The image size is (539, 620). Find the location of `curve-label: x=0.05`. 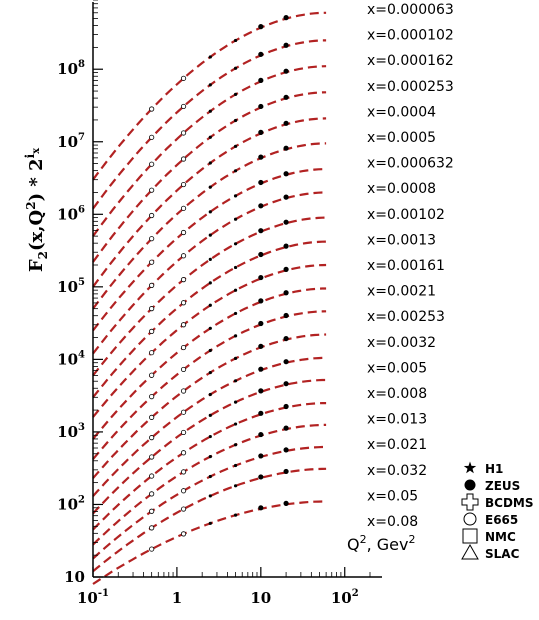

curve-label: x=0.05 is located at coordinates (392, 496).